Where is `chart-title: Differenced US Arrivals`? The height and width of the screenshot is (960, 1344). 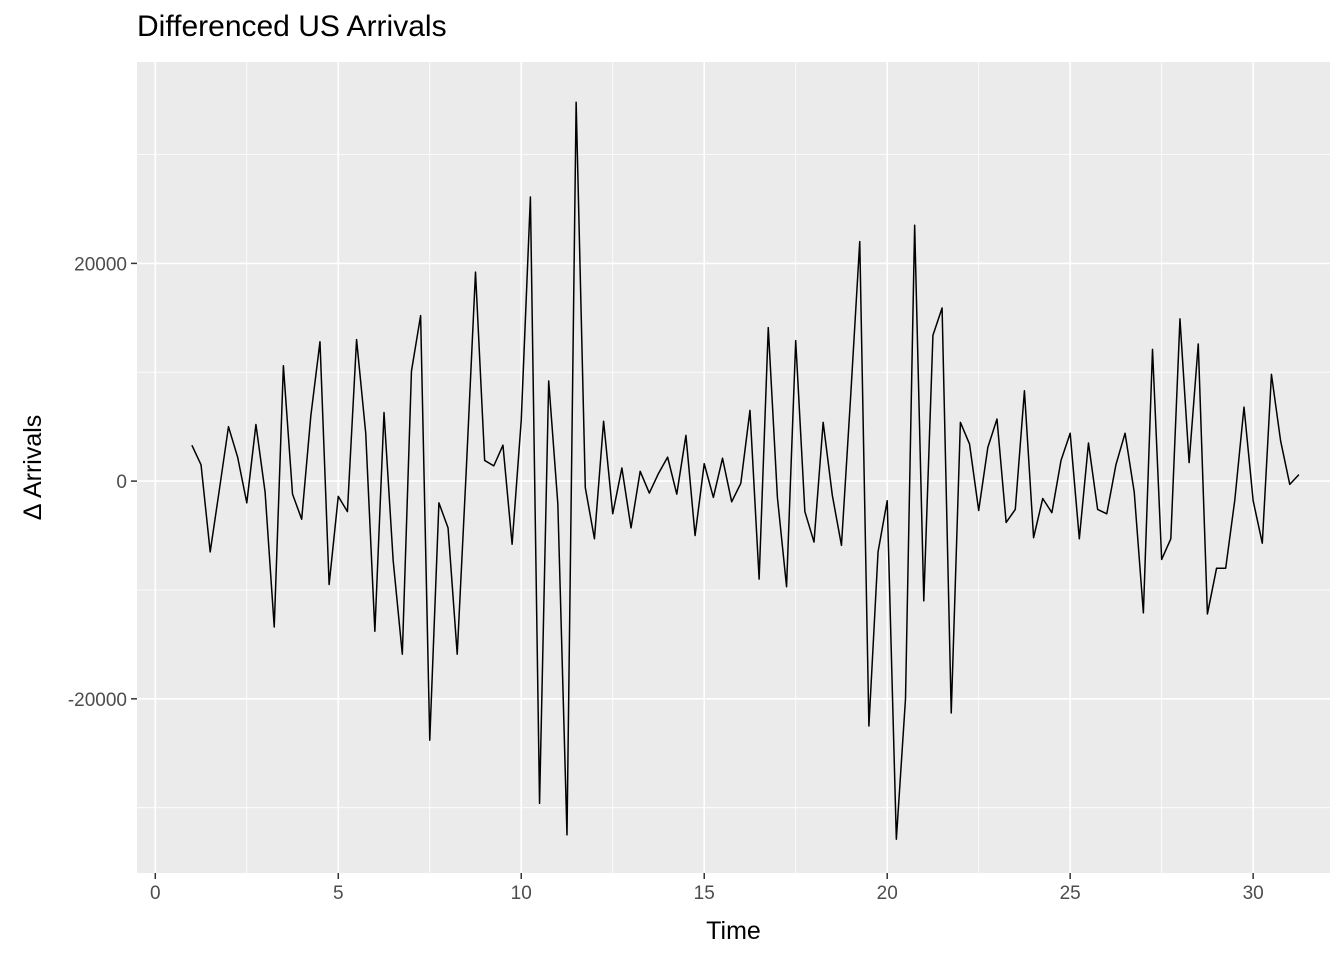
chart-title: Differenced US Arrivals is located at coordinates (292, 26).